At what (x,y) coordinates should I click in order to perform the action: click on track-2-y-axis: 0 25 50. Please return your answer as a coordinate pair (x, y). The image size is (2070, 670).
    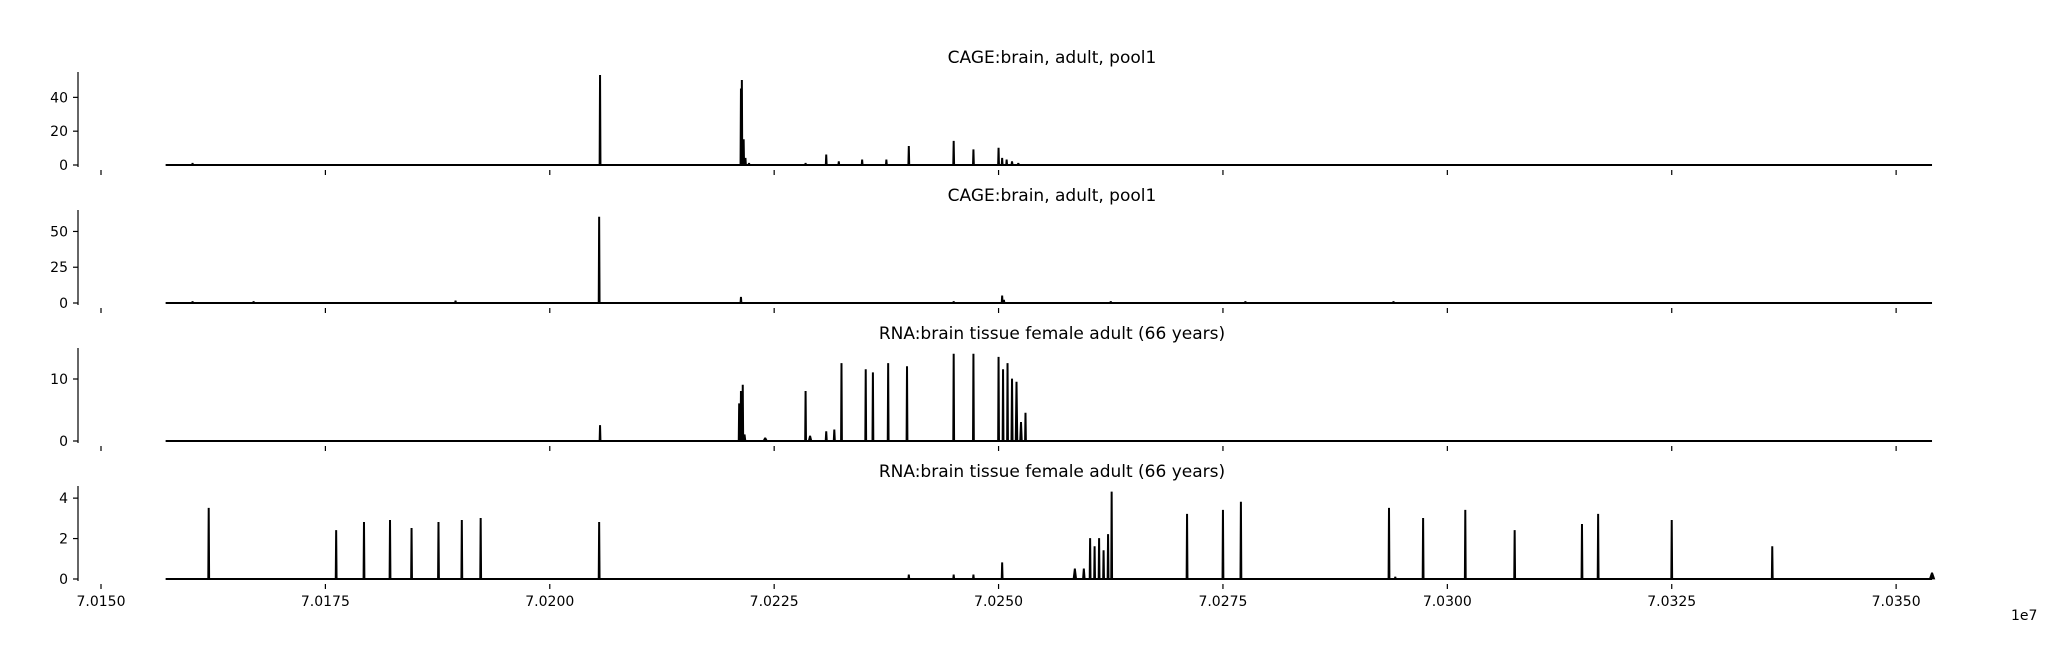
    Looking at the image, I should click on (64, 261).